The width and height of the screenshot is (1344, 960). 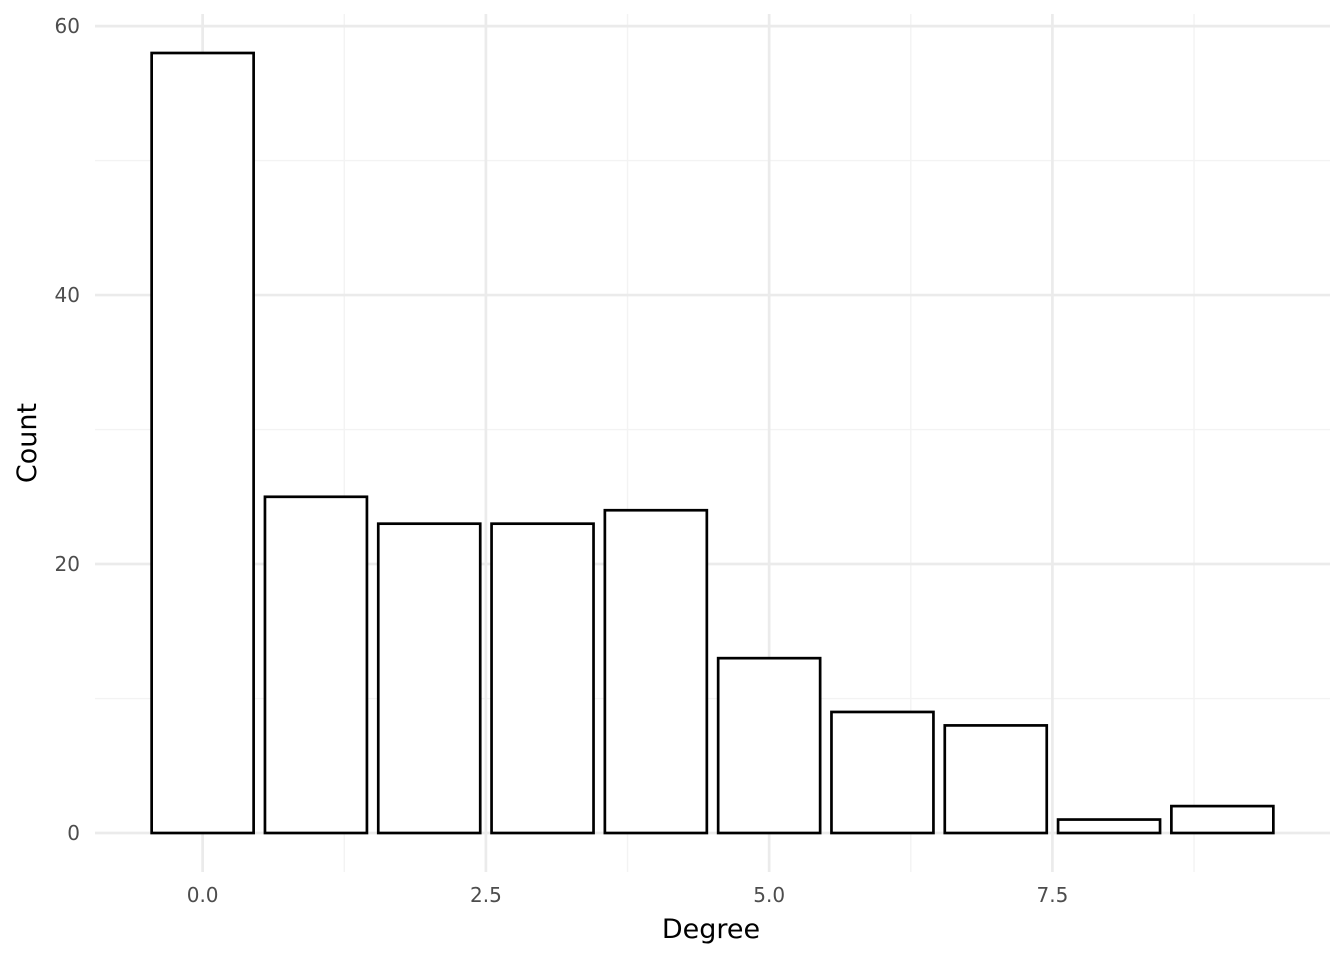 What do you see at coordinates (73, 833) in the screenshot?
I see `y-tick-label: 0` at bounding box center [73, 833].